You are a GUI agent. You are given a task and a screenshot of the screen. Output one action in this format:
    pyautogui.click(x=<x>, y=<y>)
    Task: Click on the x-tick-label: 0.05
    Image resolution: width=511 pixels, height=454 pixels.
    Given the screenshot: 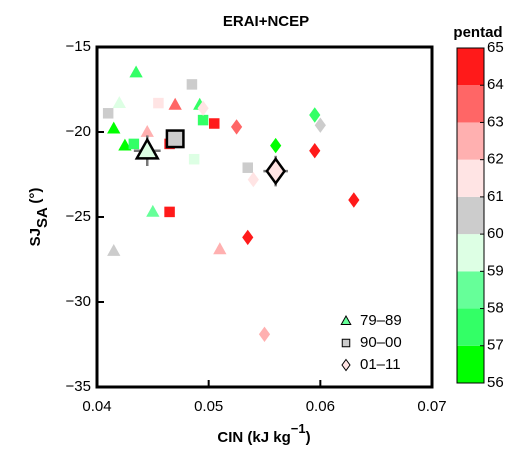 What is the action you would take?
    pyautogui.click(x=208, y=406)
    